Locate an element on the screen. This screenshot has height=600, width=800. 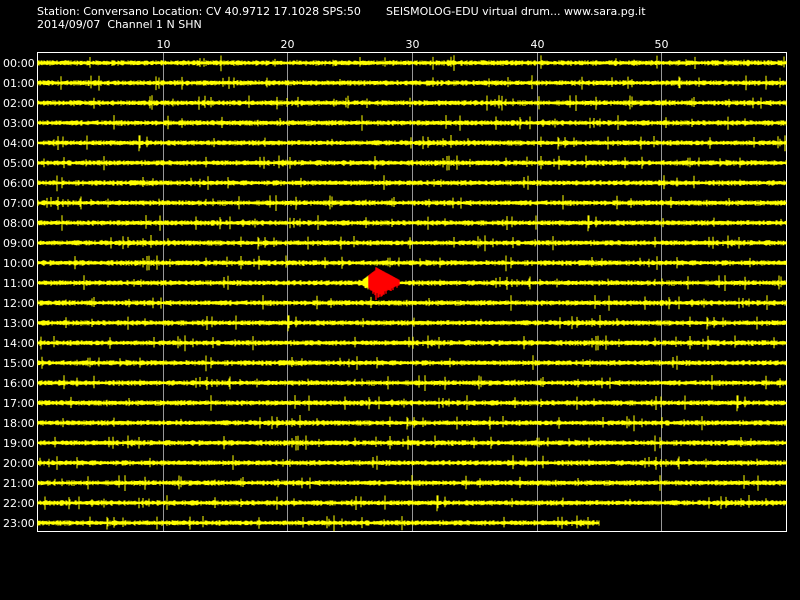
x-tick-label: 50 is located at coordinates (662, 44).